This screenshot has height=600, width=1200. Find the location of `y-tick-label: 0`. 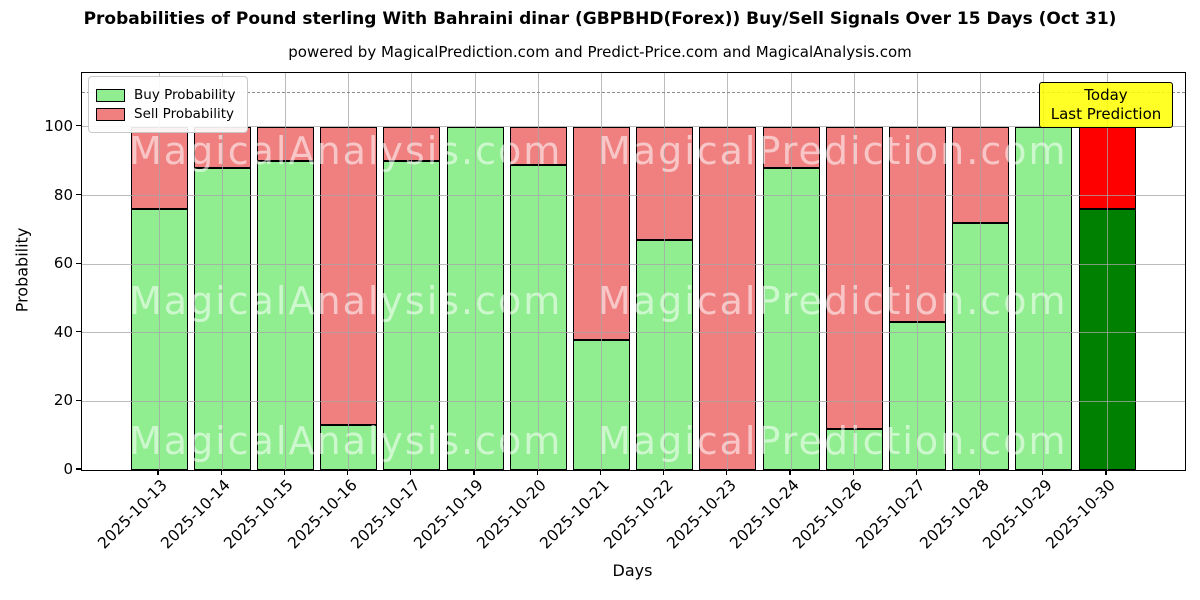

y-tick-label: 0 is located at coordinates (68, 469).